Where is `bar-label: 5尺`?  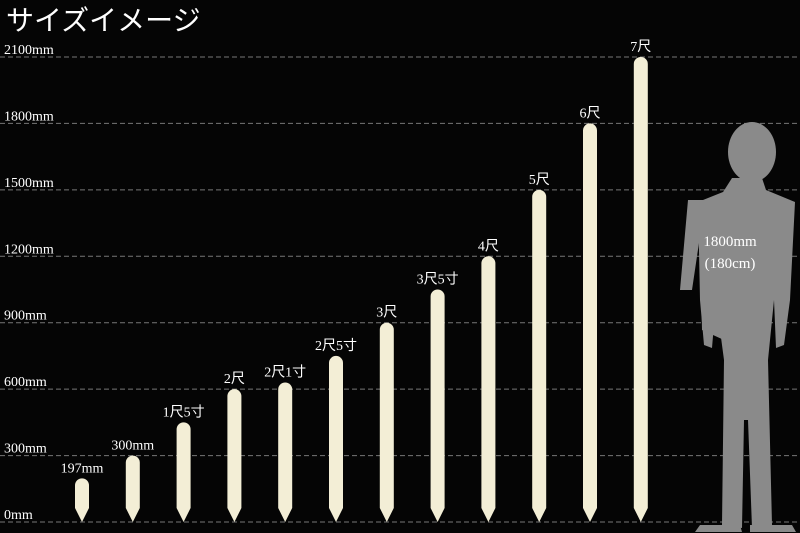
bar-label: 5尺 is located at coordinates (539, 180).